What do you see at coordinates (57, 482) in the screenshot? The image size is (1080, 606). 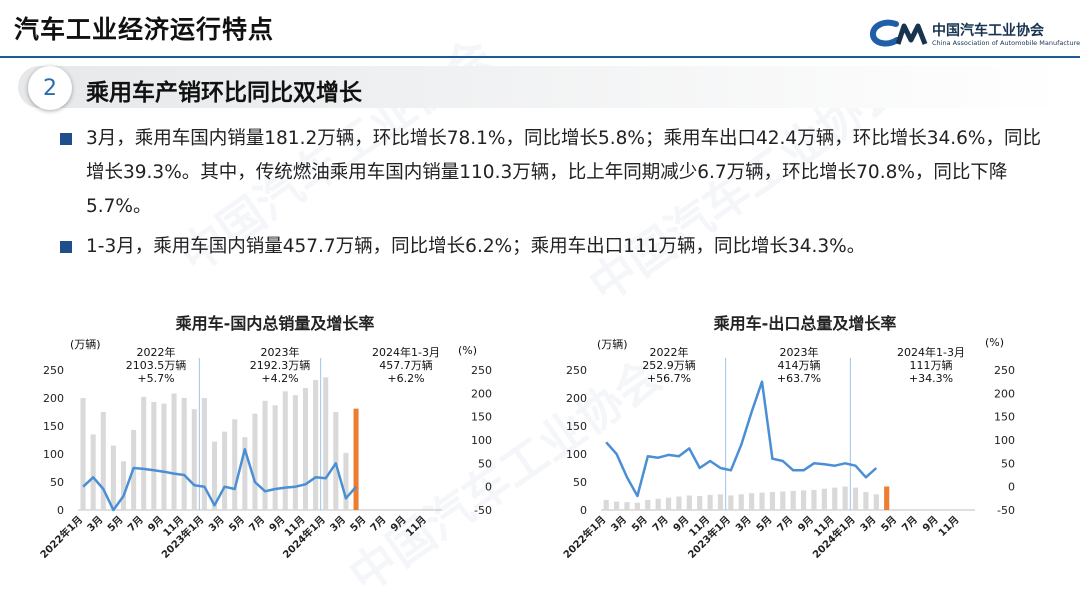 I see `y-tick-label: 50` at bounding box center [57, 482].